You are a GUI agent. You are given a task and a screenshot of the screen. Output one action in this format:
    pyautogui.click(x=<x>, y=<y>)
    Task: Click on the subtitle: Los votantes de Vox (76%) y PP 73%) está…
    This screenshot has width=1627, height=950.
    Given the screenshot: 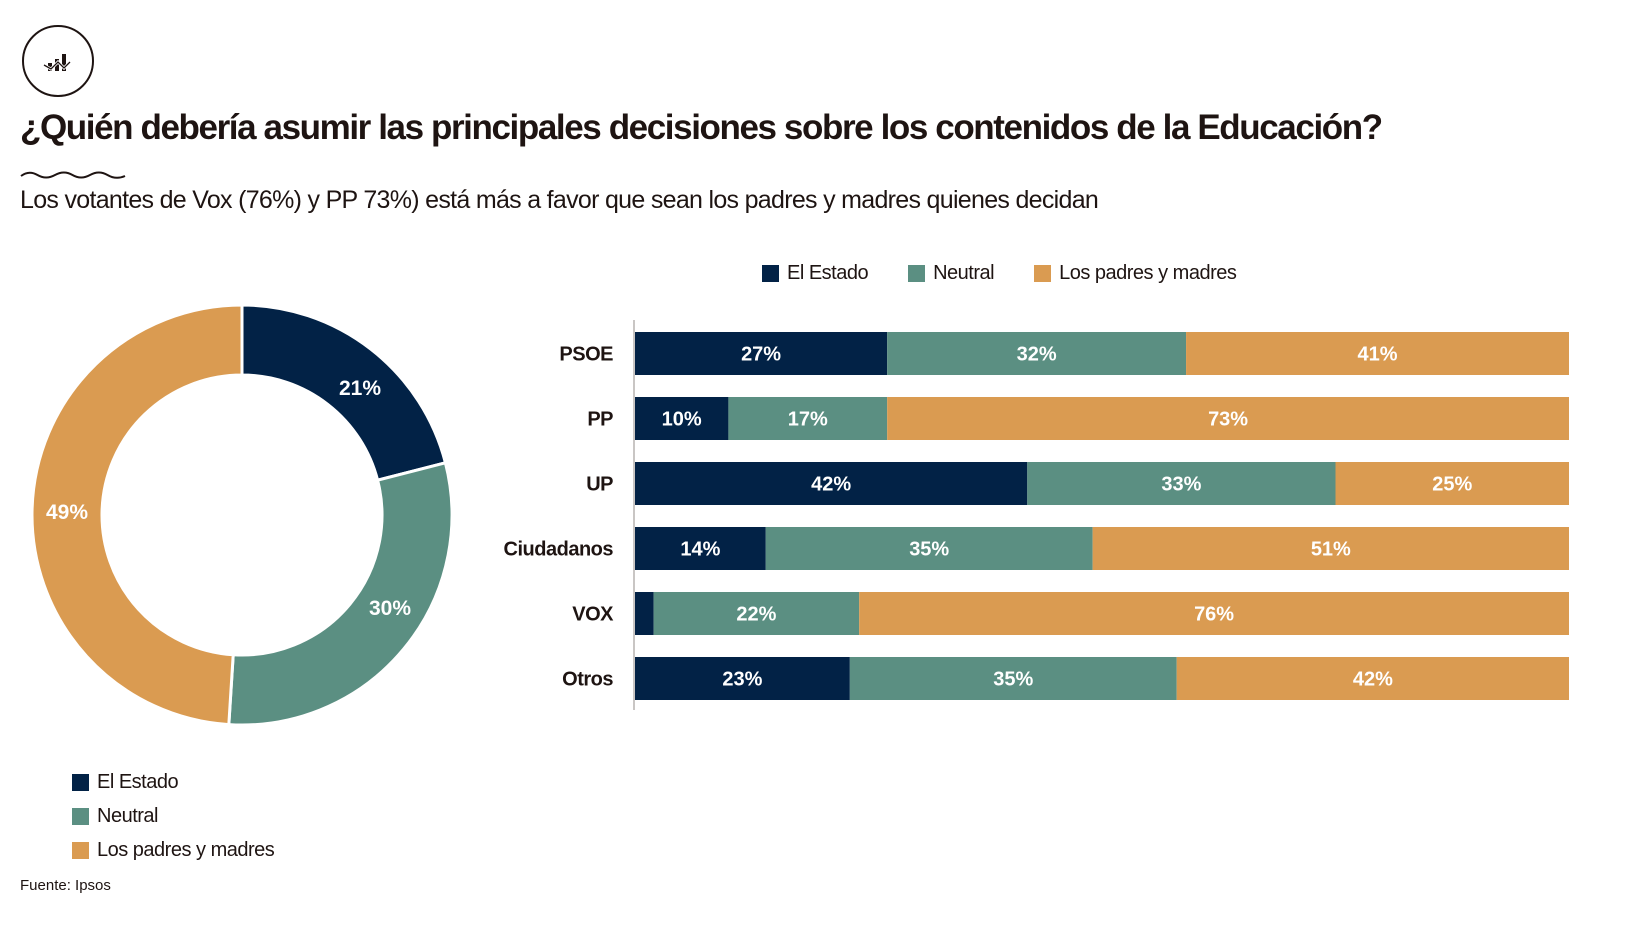 What is the action you would take?
    pyautogui.click(x=559, y=200)
    